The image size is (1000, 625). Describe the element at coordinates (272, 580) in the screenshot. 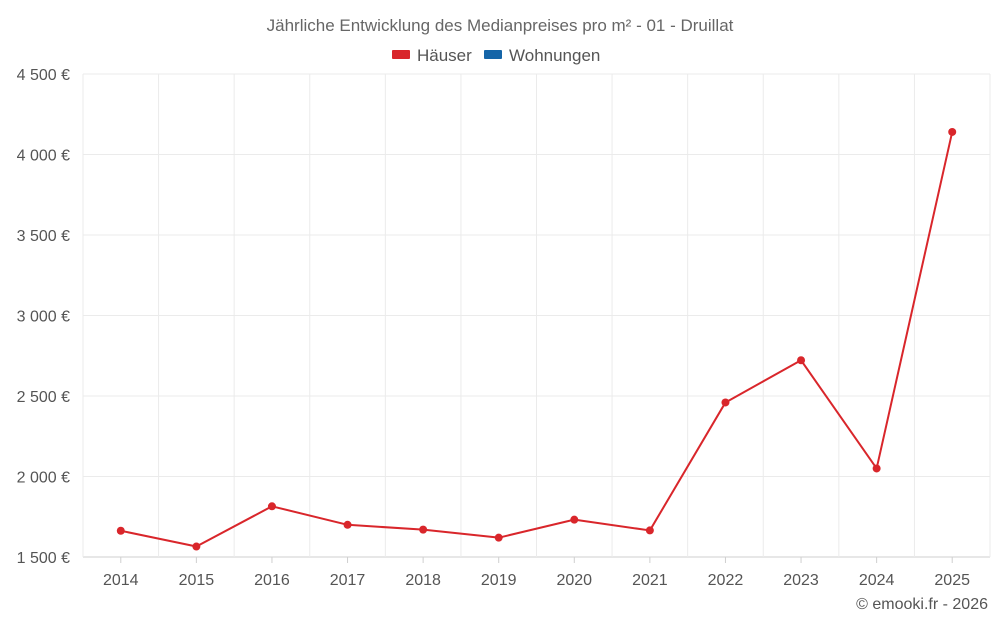

I see `x-tick-label: 2016` at that location.